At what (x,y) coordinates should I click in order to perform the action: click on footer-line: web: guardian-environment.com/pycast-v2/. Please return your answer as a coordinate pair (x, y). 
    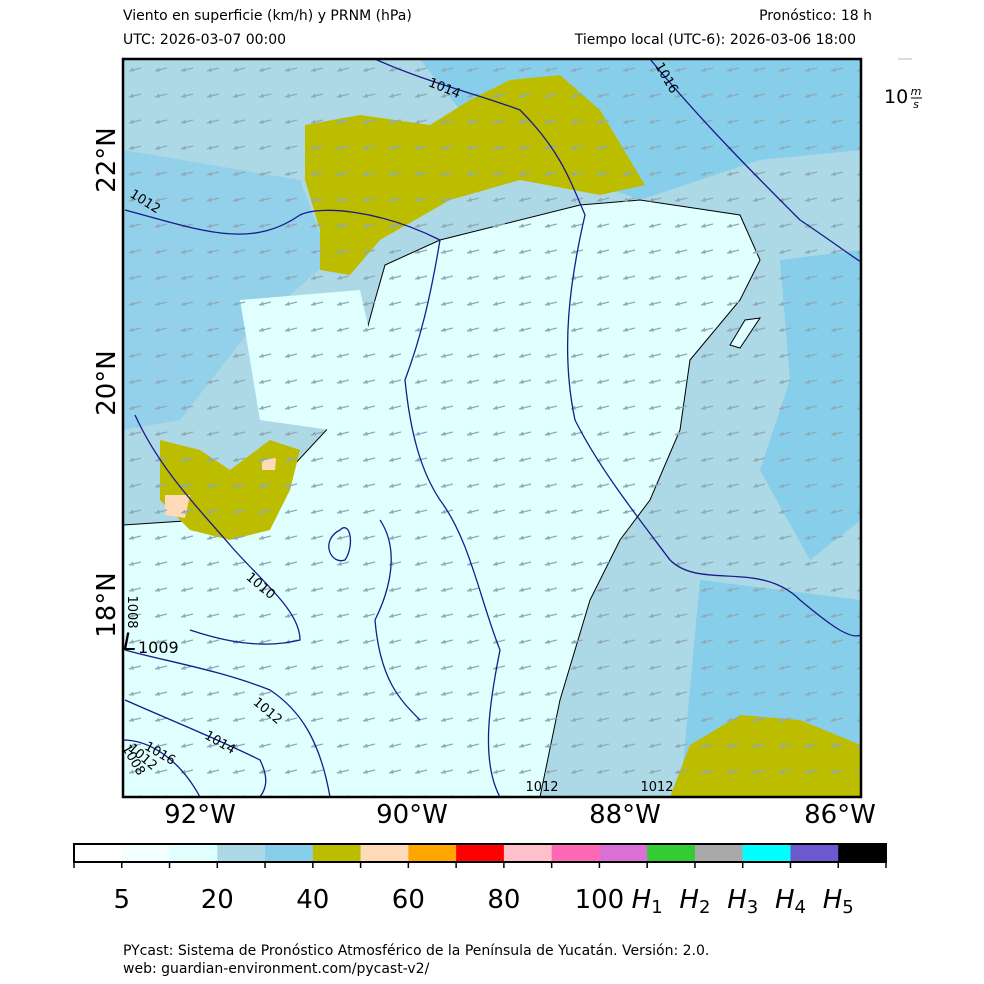
    Looking at the image, I should click on (276, 969).